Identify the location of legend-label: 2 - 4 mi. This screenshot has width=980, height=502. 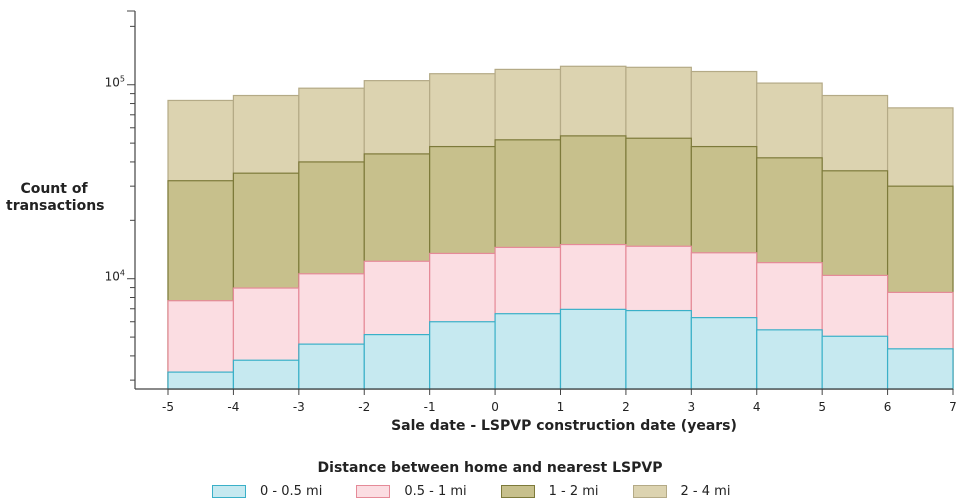
(705, 491).